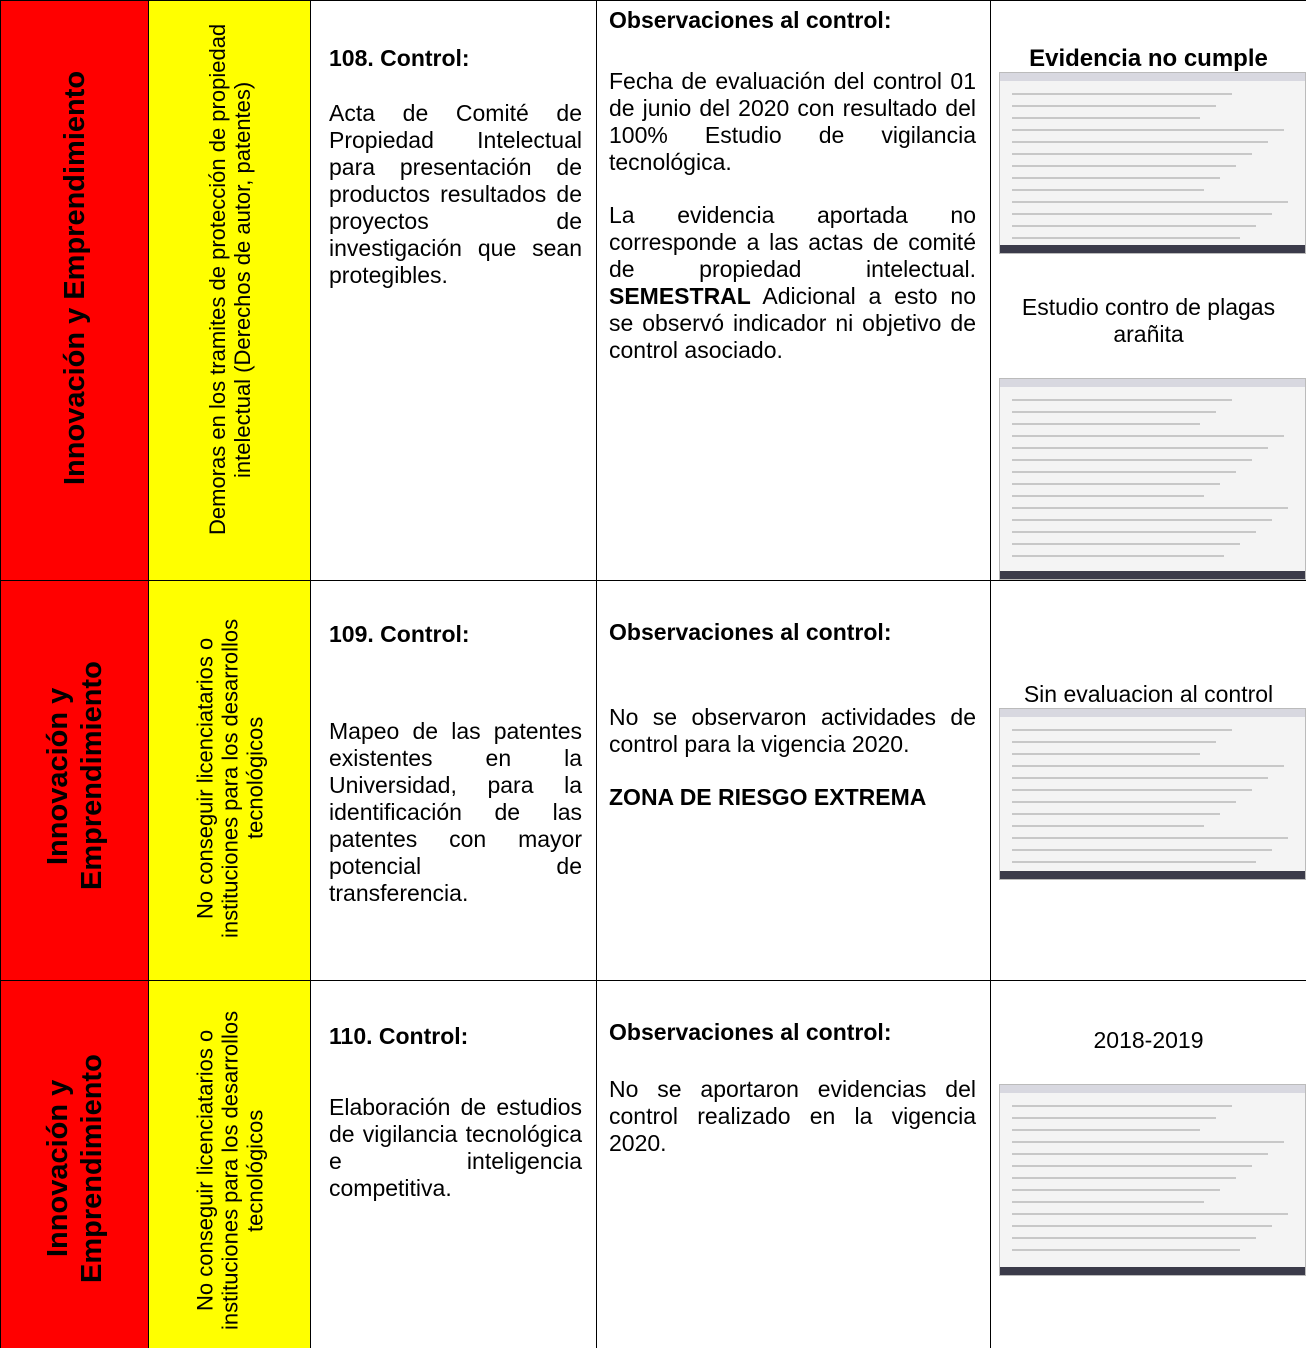 This screenshot has height=1348, width=1306. What do you see at coordinates (399, 58) in the screenshot?
I see `control-title: 108. Control:` at bounding box center [399, 58].